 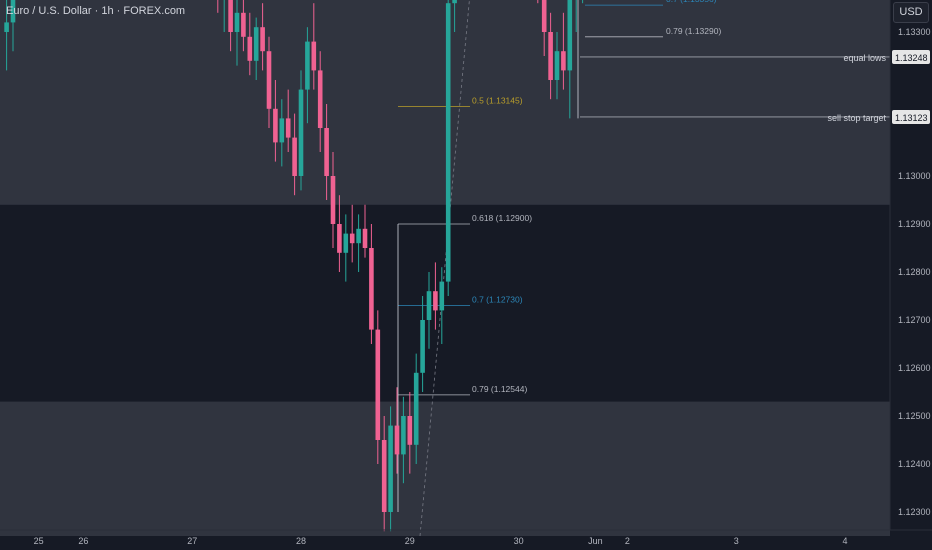 I want to click on price-scale, so click(x=911, y=275).